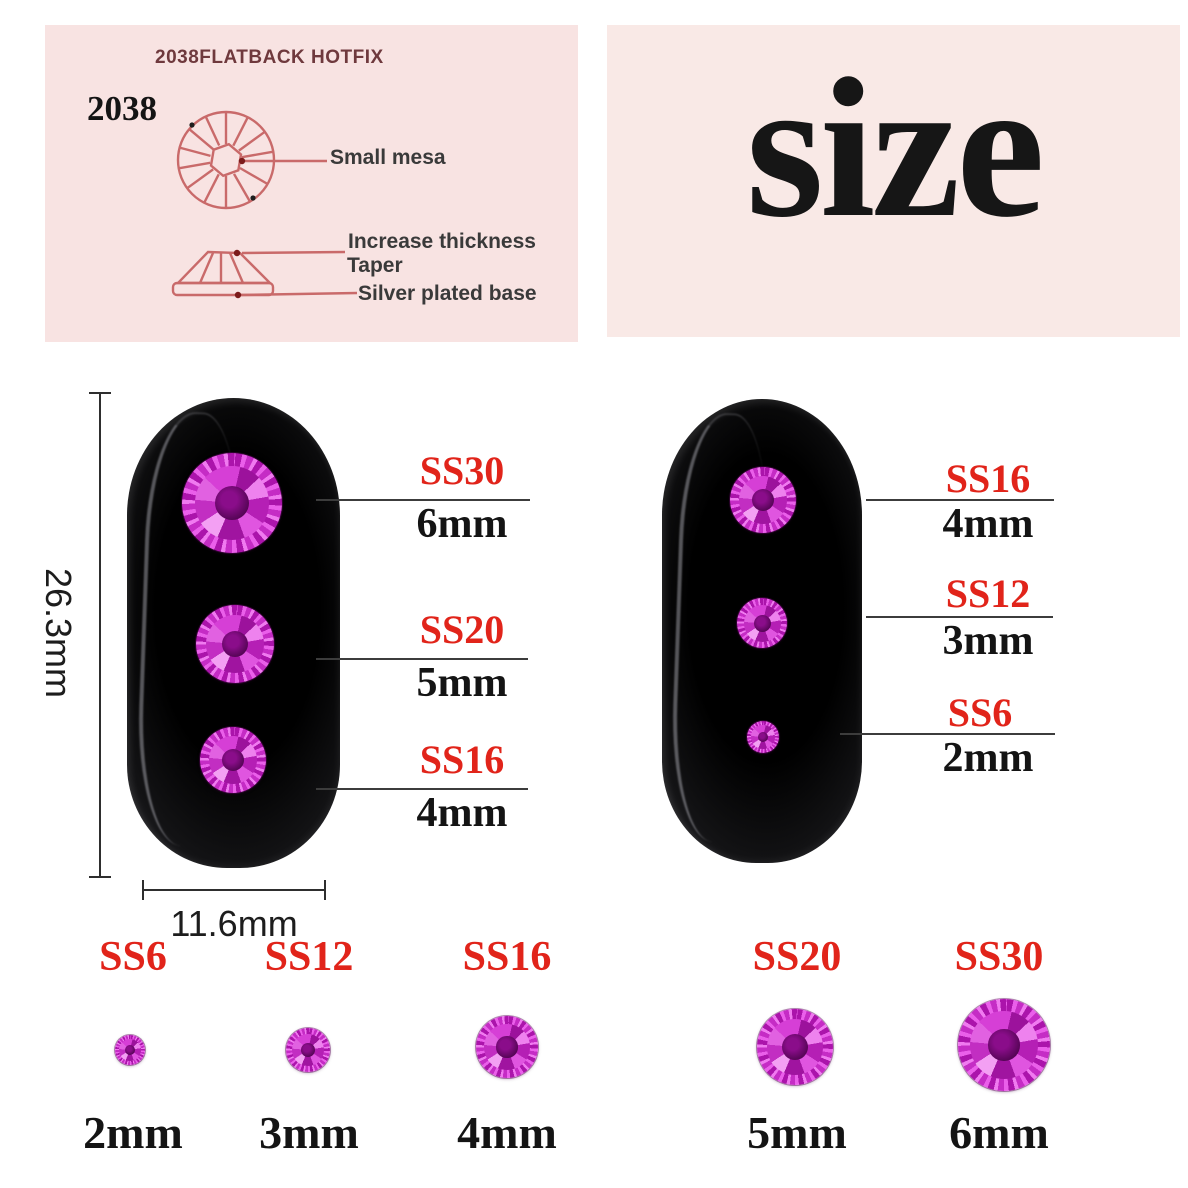 The width and height of the screenshot is (1188, 1188). What do you see at coordinates (507, 1132) in the screenshot?
I see `scale-mm-label: 4mm` at bounding box center [507, 1132].